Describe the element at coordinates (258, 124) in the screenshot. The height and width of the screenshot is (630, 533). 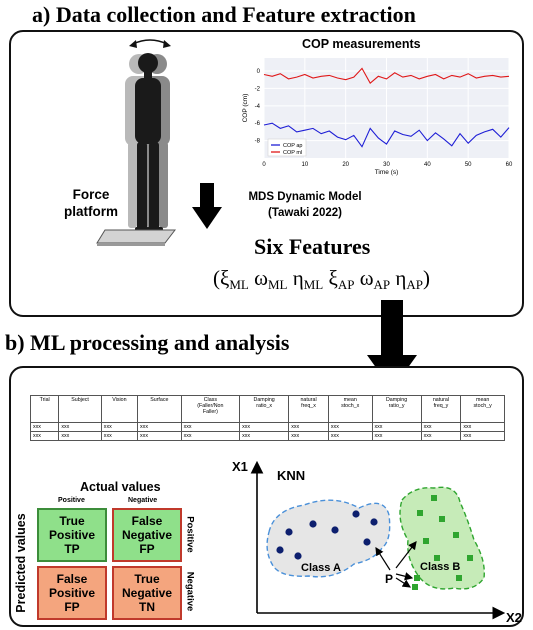
I see `cop-y-tick-label: -6` at that location.